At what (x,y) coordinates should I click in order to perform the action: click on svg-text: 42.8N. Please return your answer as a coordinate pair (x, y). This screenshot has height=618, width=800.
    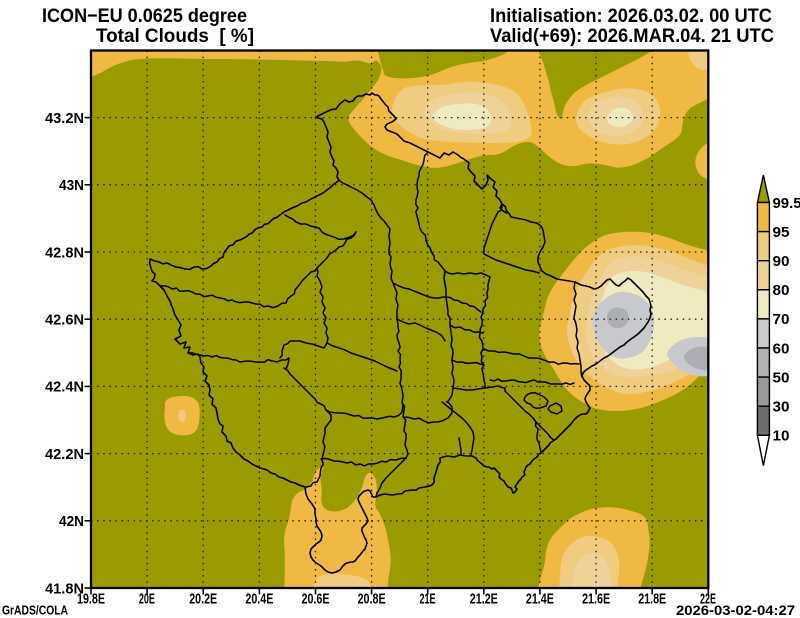
    Looking at the image, I should click on (64, 252).